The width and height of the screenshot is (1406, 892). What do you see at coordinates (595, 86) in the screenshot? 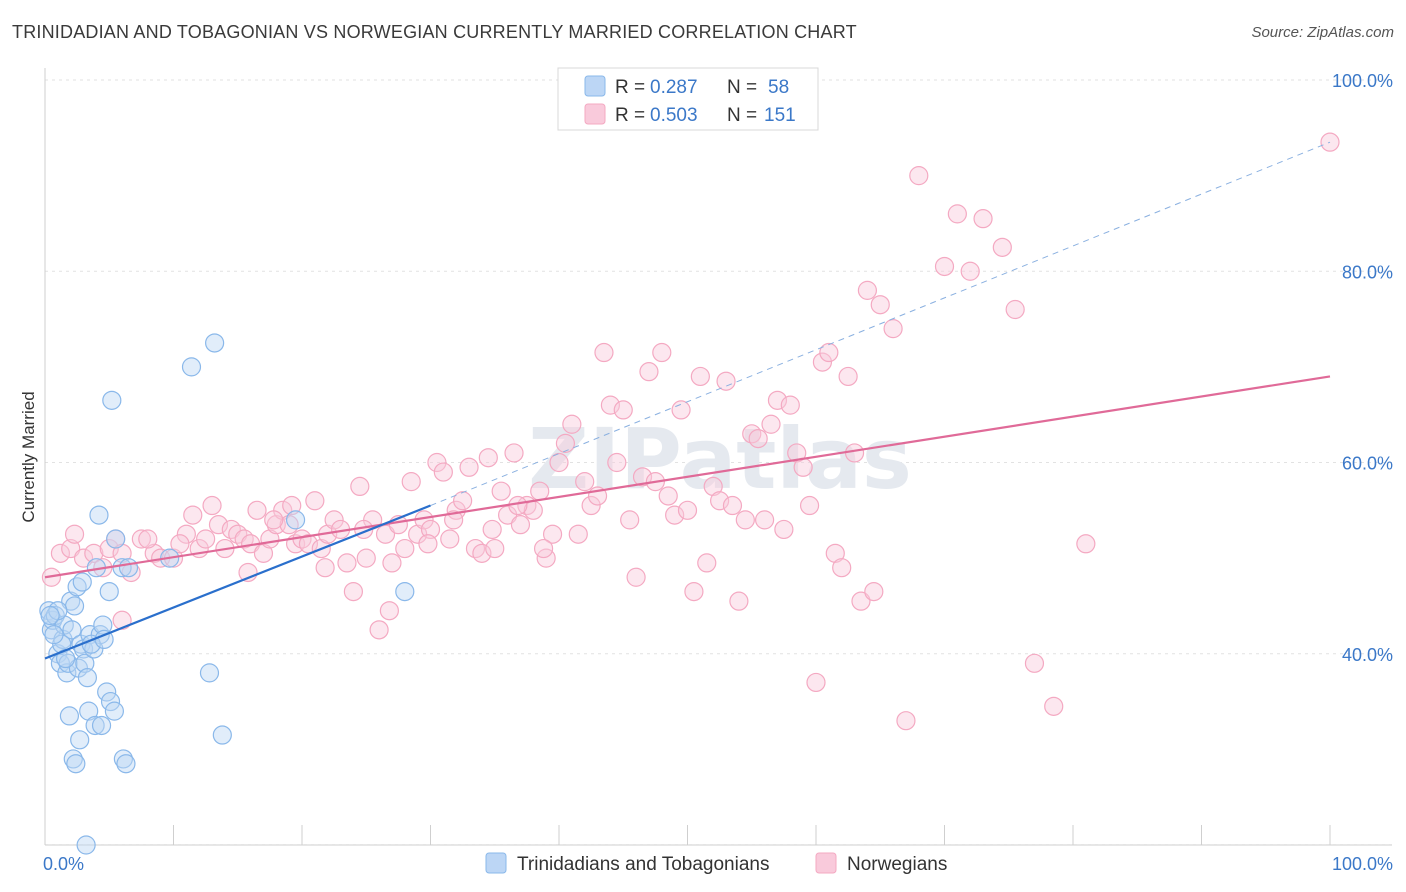
I see `legend-blue-swatch` at bounding box center [595, 86].